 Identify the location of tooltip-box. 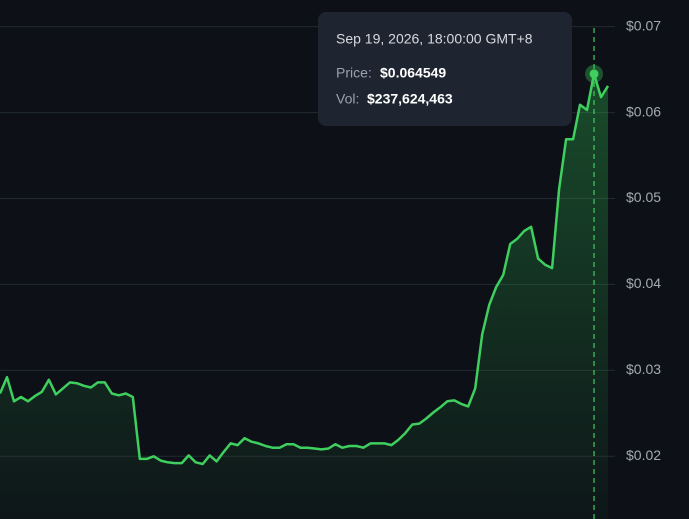
(445, 69).